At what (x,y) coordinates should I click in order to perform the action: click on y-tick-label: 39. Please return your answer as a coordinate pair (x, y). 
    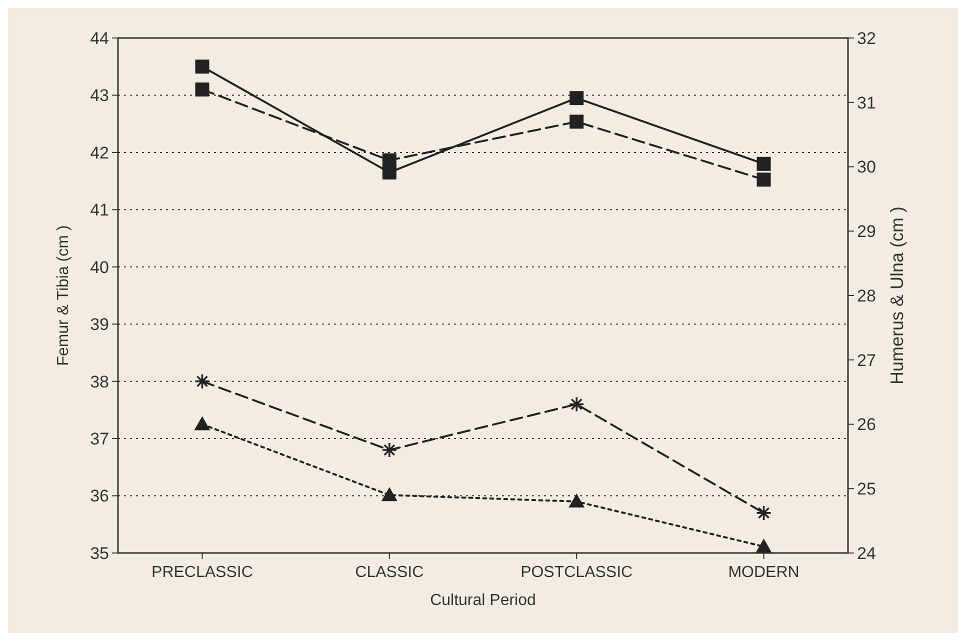
    Looking at the image, I should click on (99, 324).